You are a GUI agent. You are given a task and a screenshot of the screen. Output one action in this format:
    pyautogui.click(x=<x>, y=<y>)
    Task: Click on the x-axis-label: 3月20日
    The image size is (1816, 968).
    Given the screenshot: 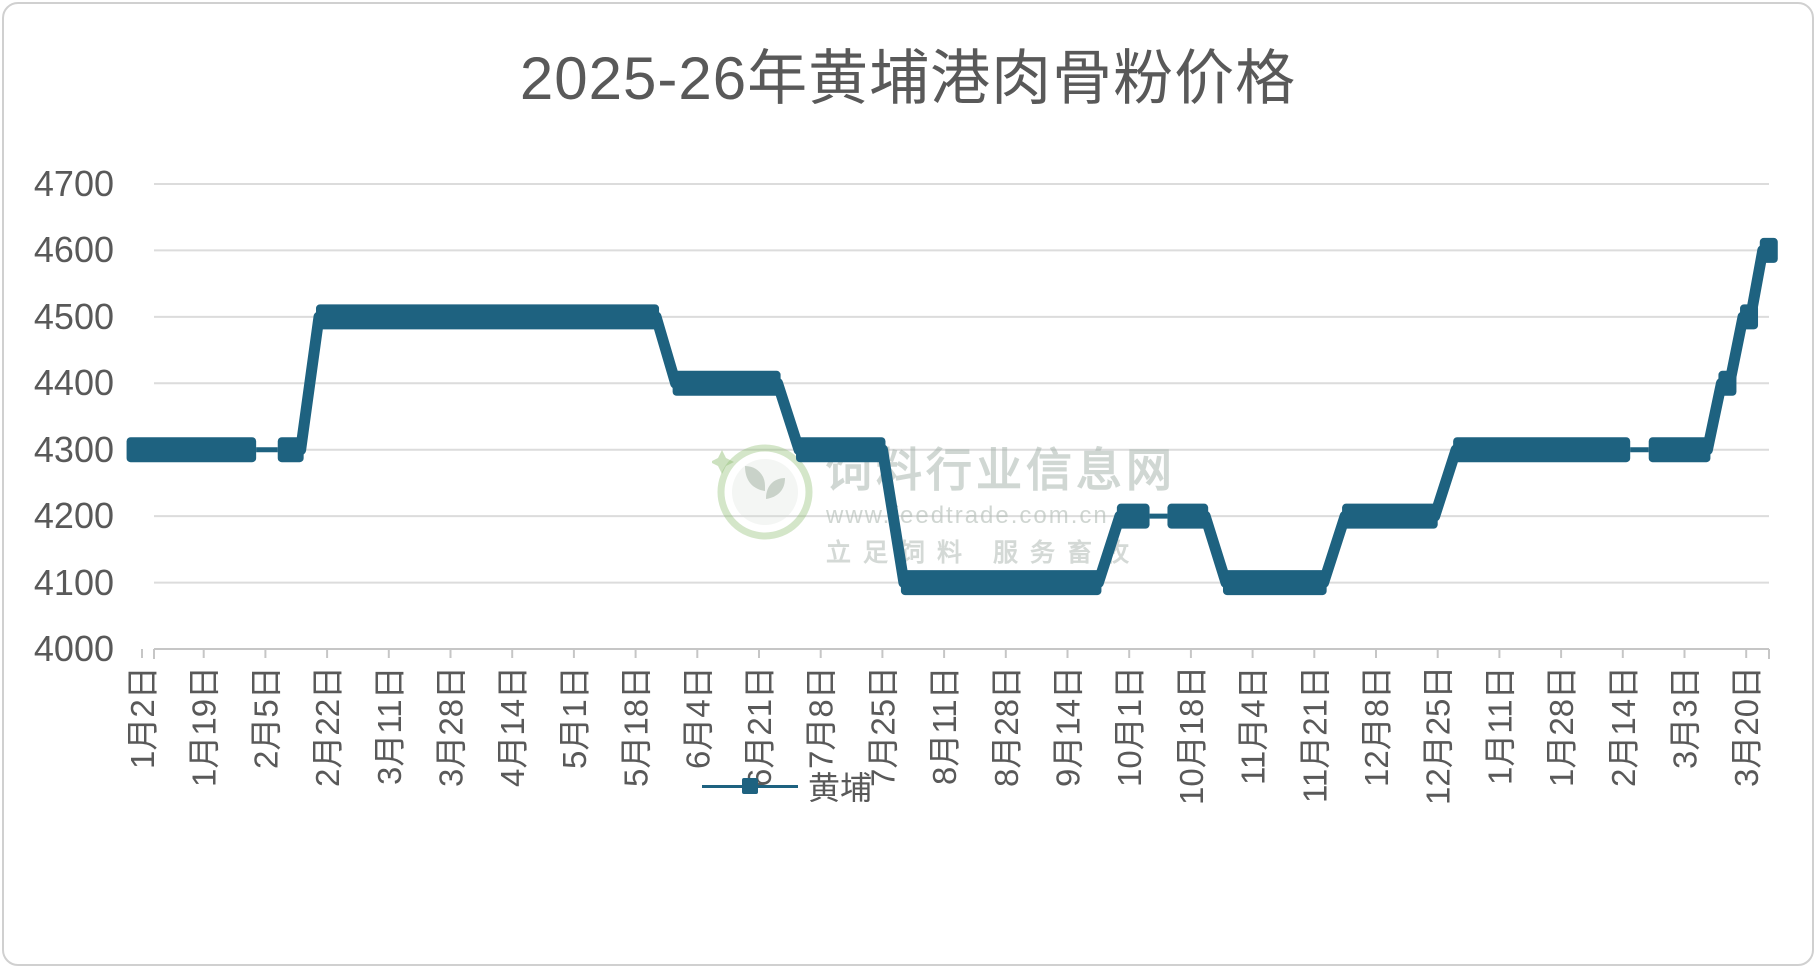 What is the action you would take?
    pyautogui.click(x=1747, y=726)
    